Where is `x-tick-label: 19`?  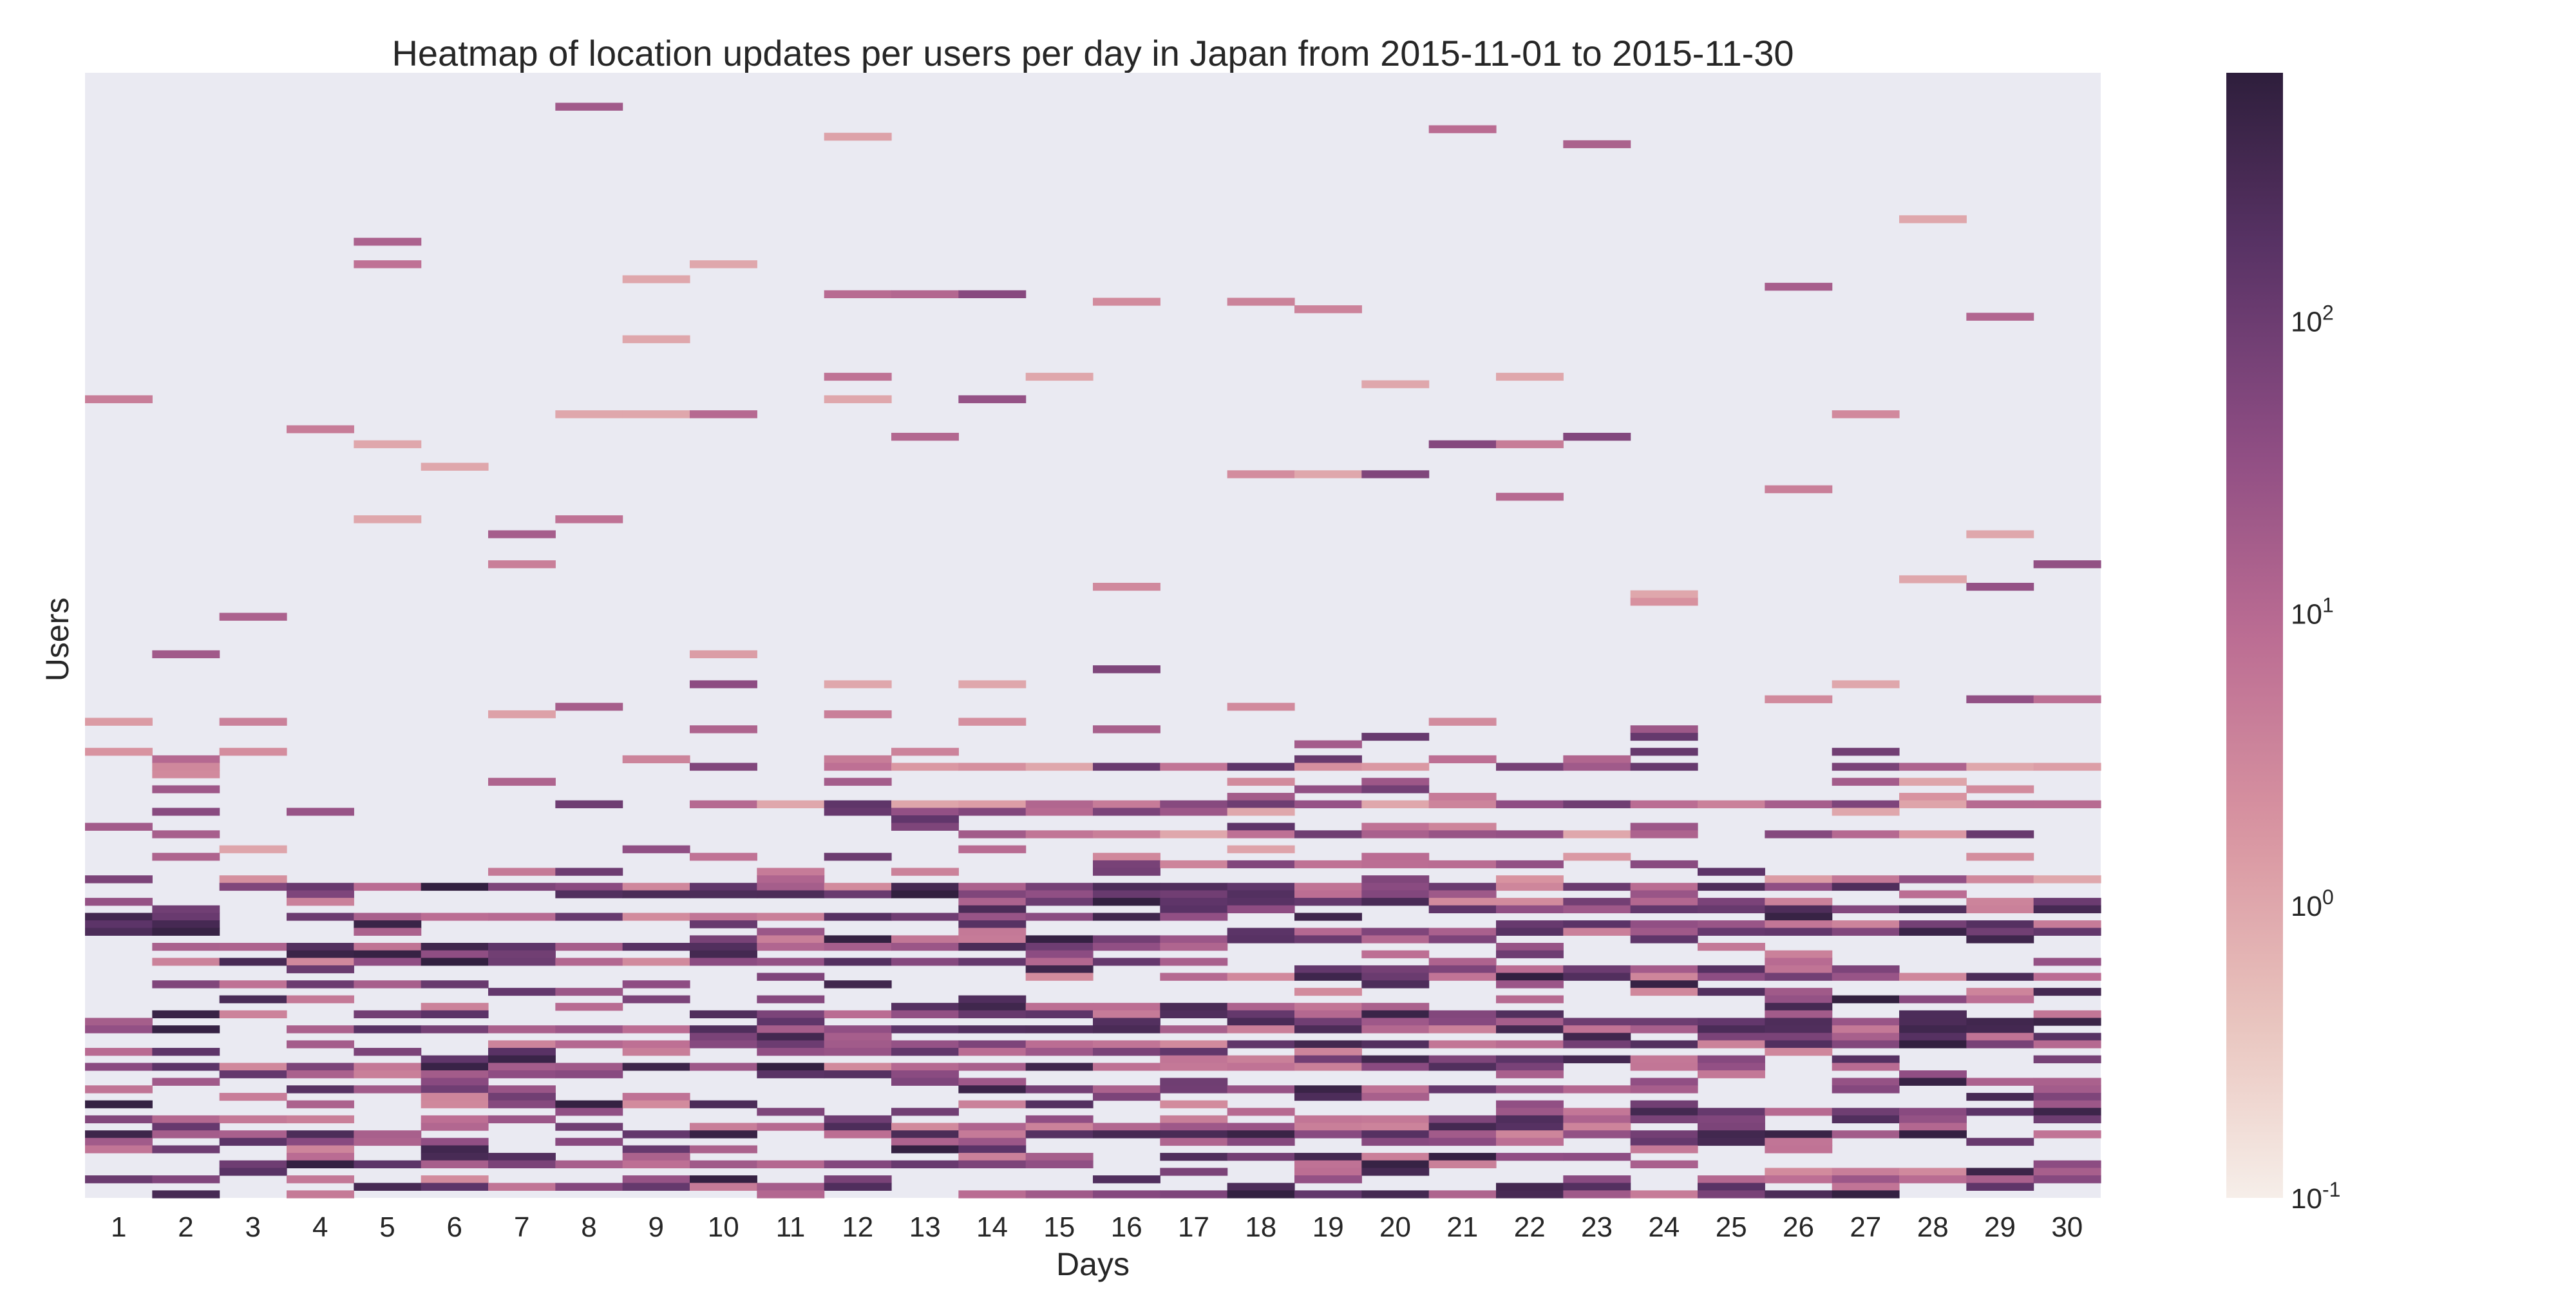
x-tick-label: 19 is located at coordinates (1328, 1227).